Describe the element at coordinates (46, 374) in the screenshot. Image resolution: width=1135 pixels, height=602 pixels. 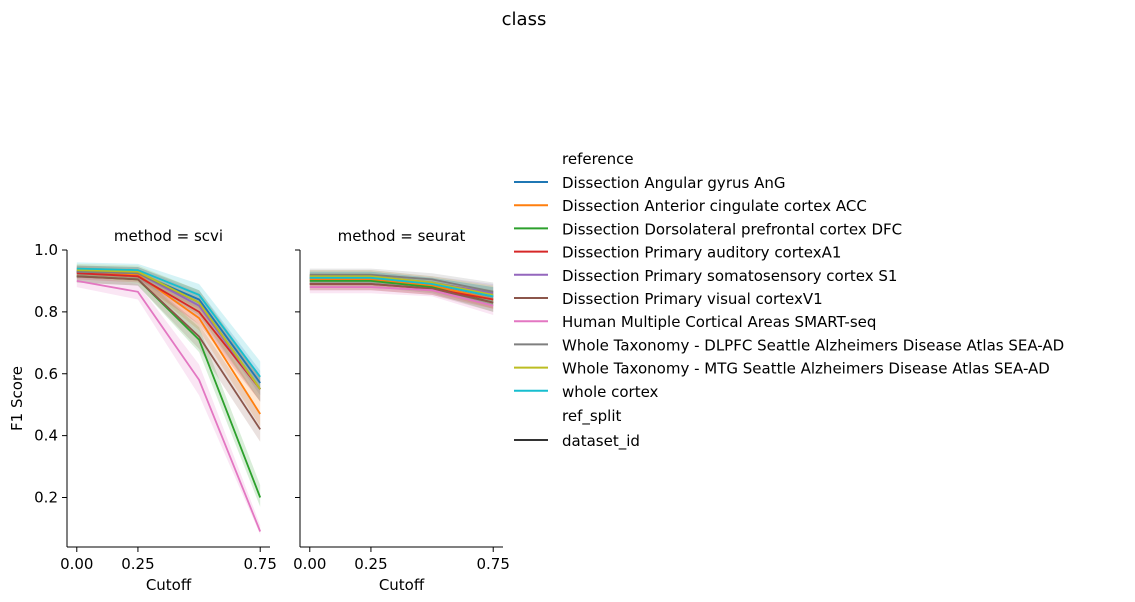
I see `y-tick-label: 0.6` at that location.